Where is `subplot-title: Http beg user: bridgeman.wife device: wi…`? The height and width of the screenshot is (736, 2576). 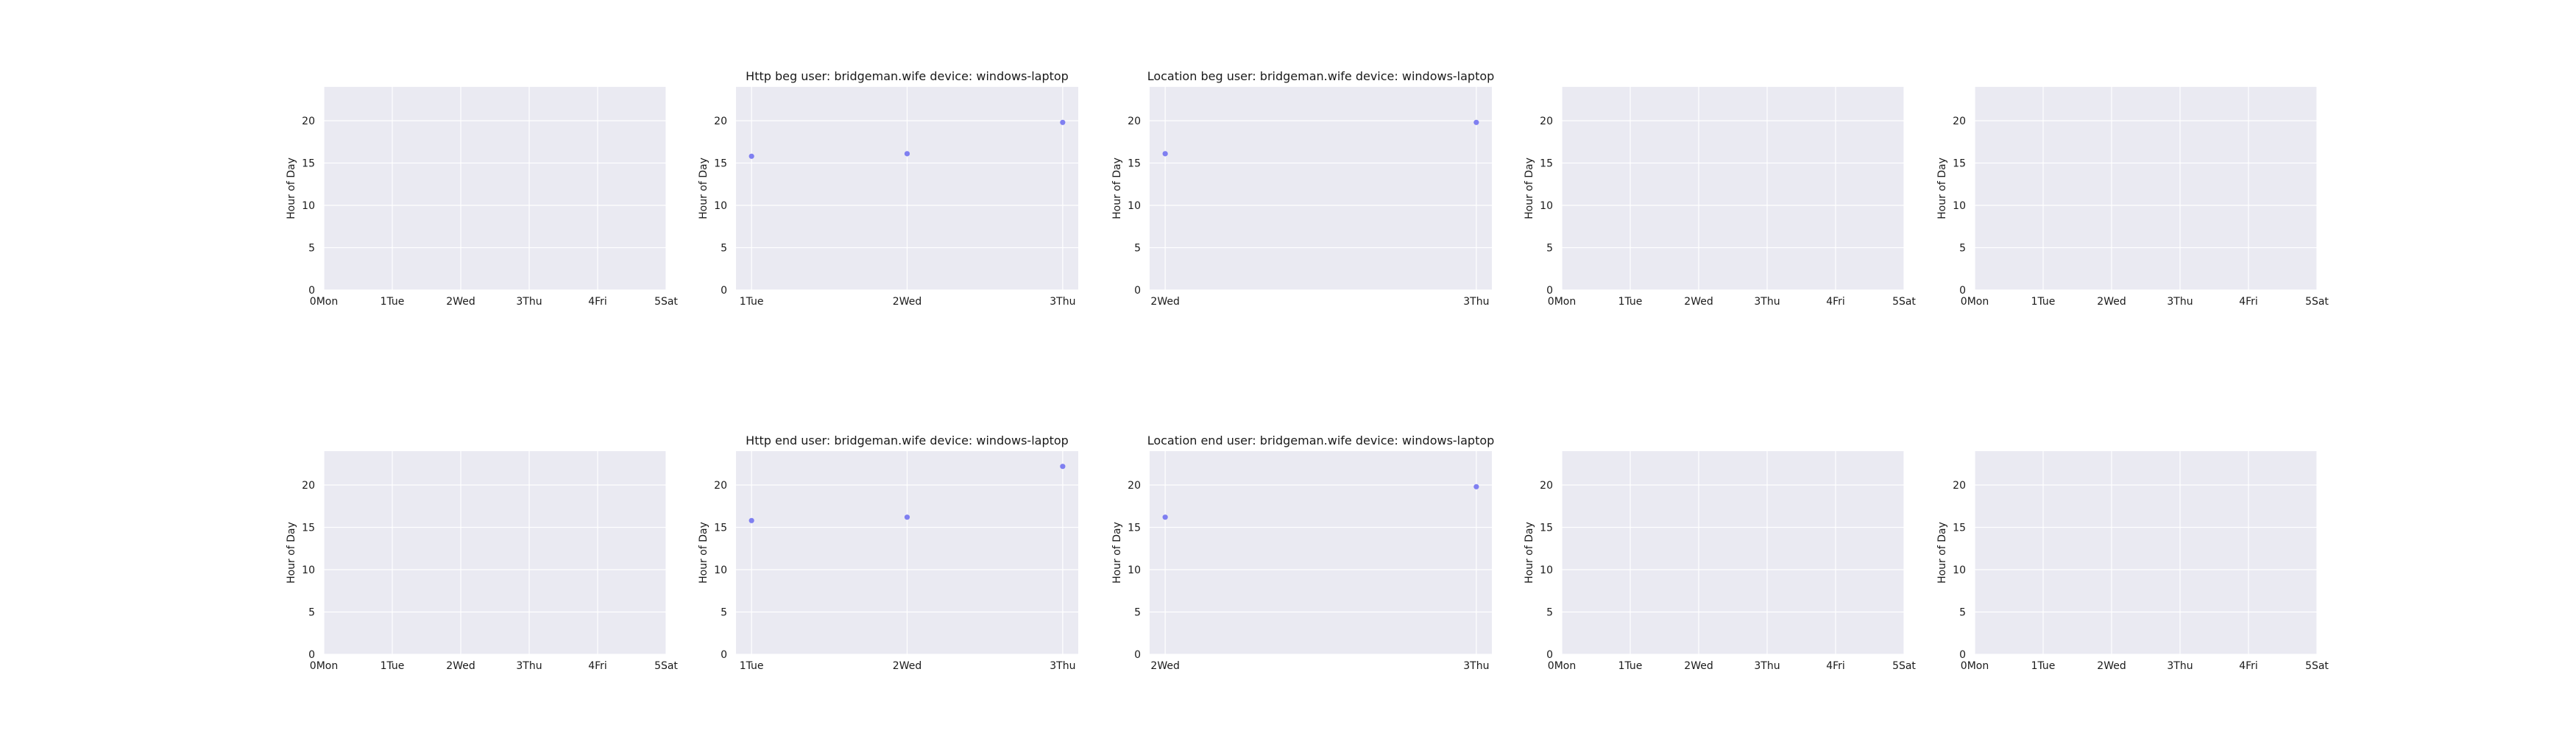
subplot-title: Http beg user: bridgeman.wife device: wi… is located at coordinates (908, 76).